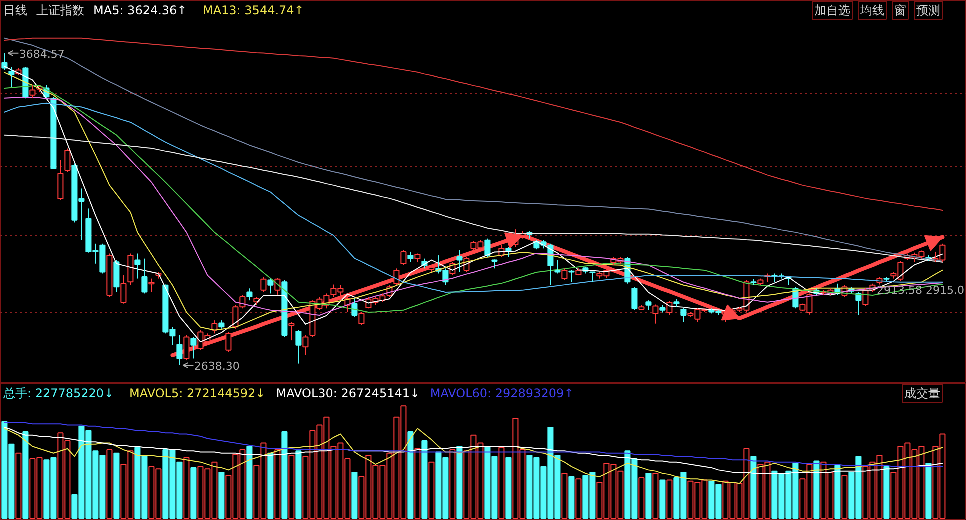 The height and width of the screenshot is (520, 966). Describe the element at coordinates (60, 11) in the screenshot. I see `chart-subtitle: 上证指数` at that location.